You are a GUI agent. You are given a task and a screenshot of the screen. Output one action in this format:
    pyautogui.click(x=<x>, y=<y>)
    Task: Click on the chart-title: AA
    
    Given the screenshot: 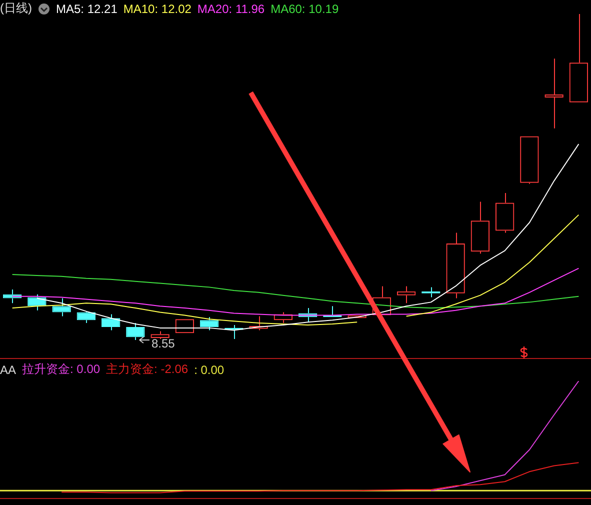 What is the action you would take?
    pyautogui.click(x=8, y=369)
    